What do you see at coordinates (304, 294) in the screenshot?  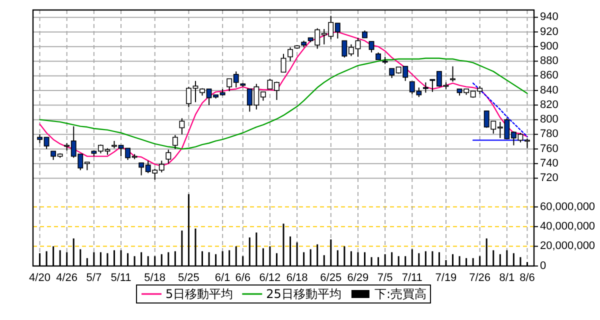 I see `legend-label: 25日移動平均` at bounding box center [304, 294].